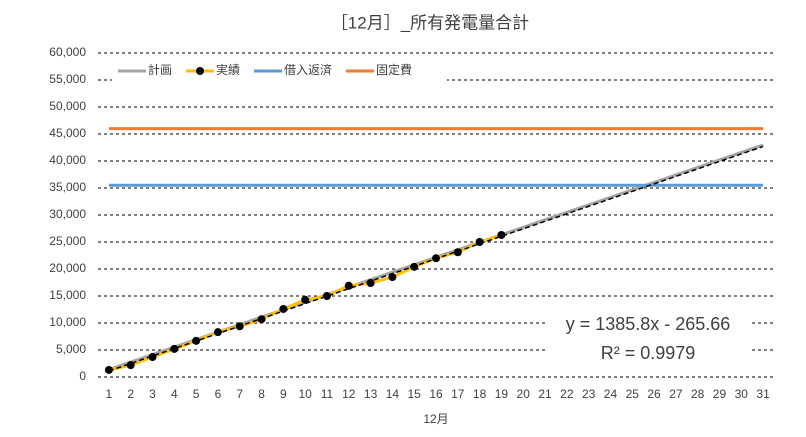 This screenshot has height=437, width=806. What do you see at coordinates (67, 187) in the screenshot?
I see `y-tick-label: 35,000` at bounding box center [67, 187].